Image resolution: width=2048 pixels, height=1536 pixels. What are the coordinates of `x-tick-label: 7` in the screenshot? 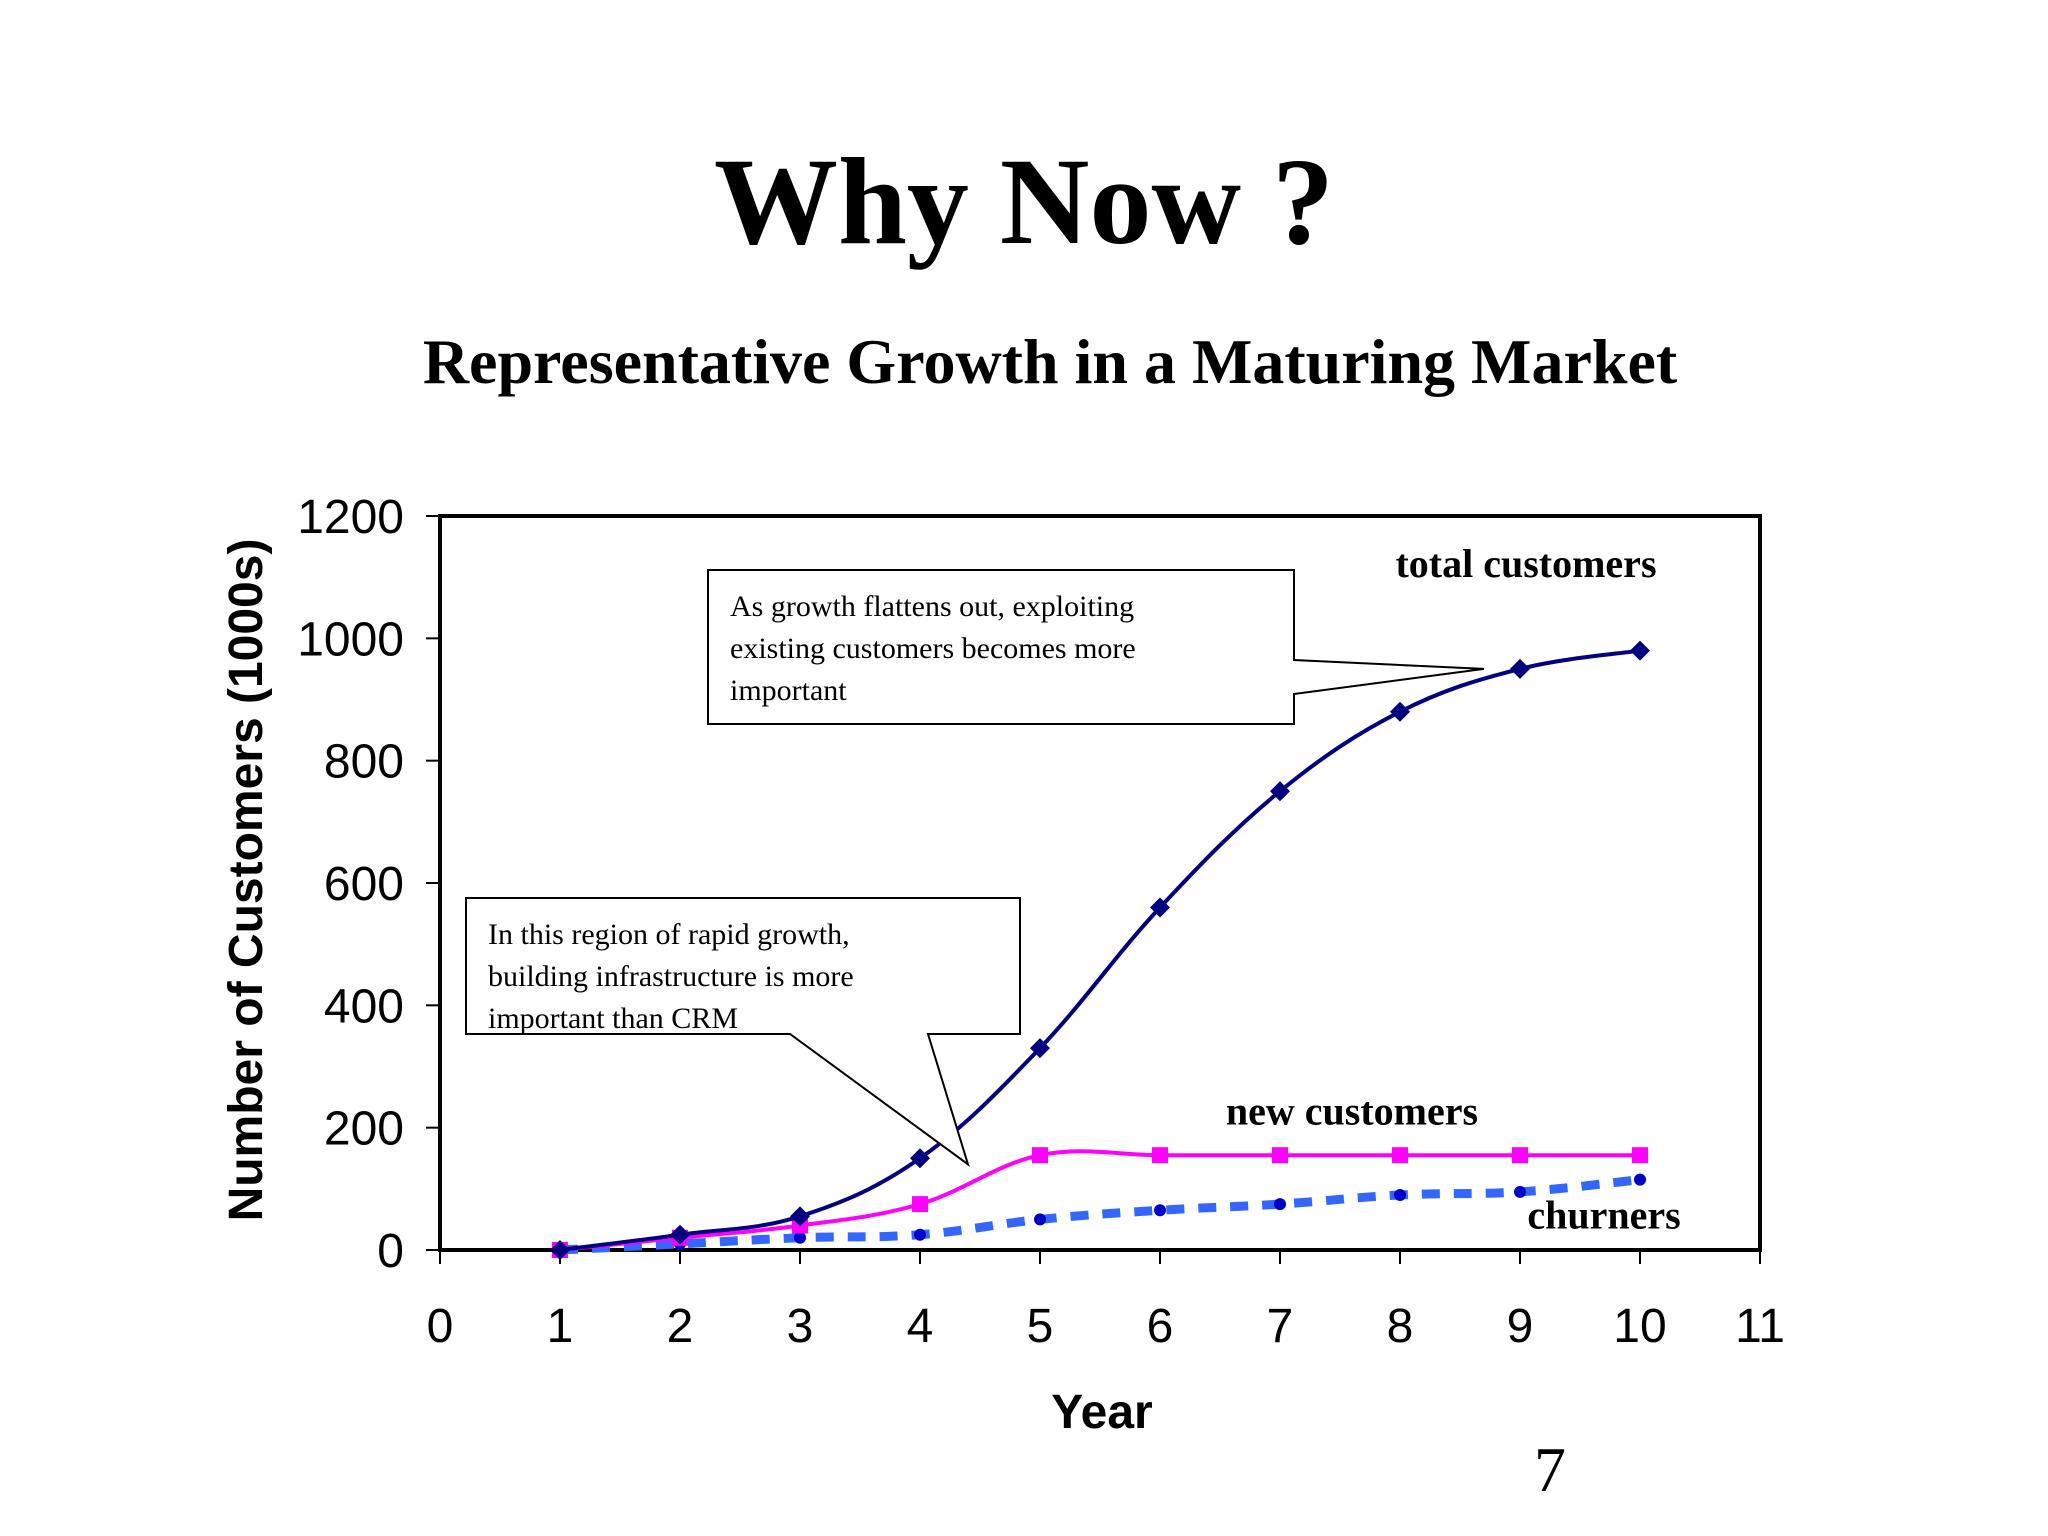 It's located at (1280, 1326).